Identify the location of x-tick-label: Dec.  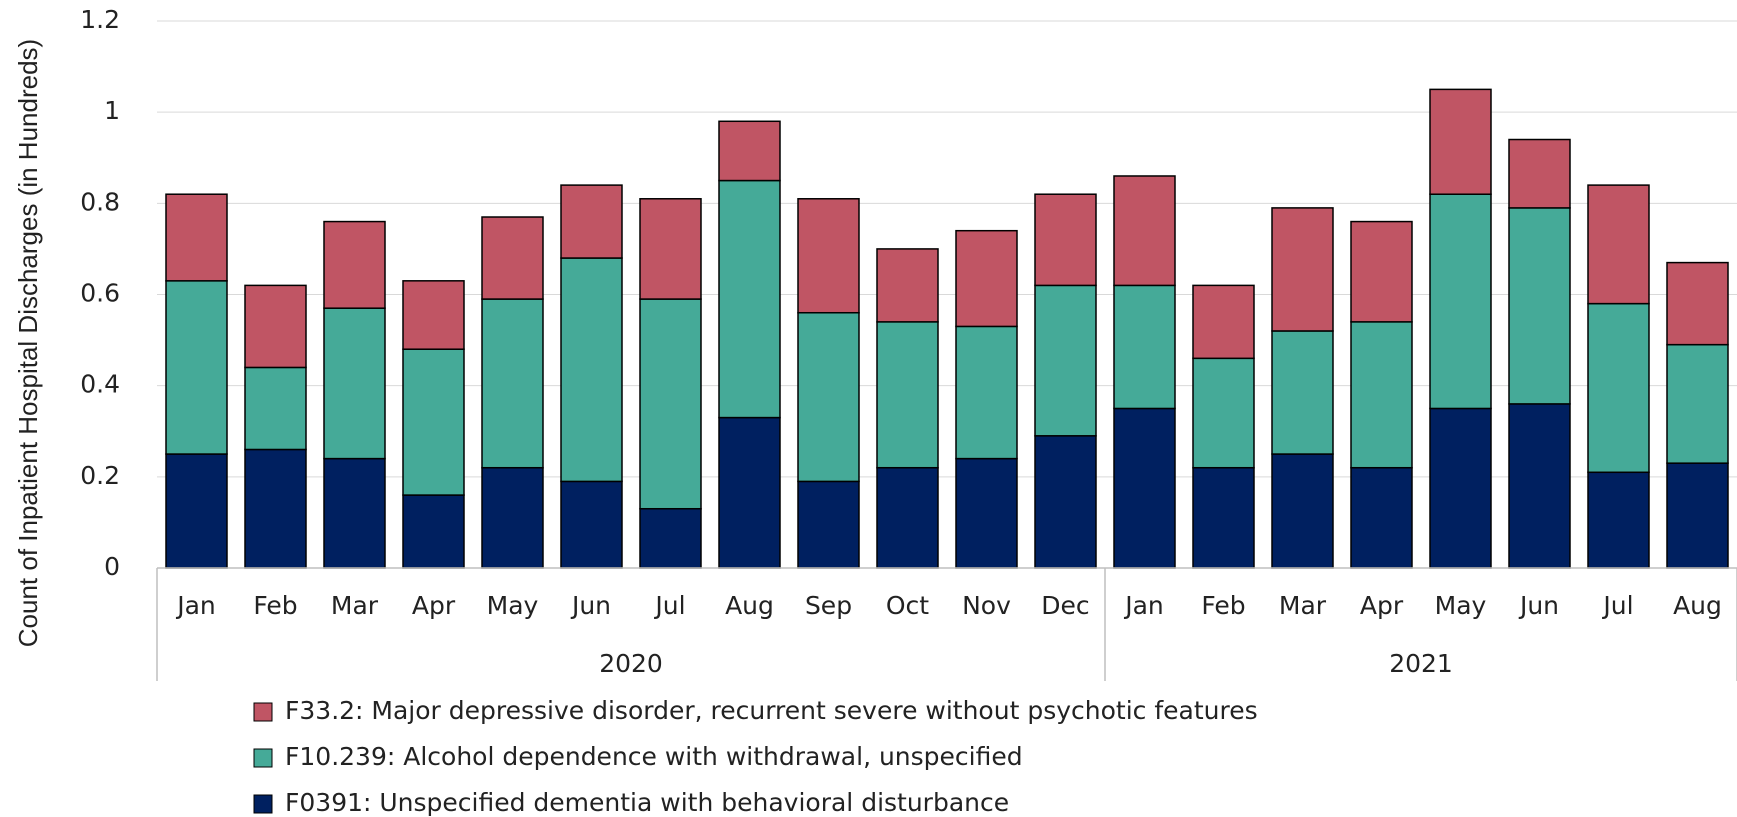
(1065, 605).